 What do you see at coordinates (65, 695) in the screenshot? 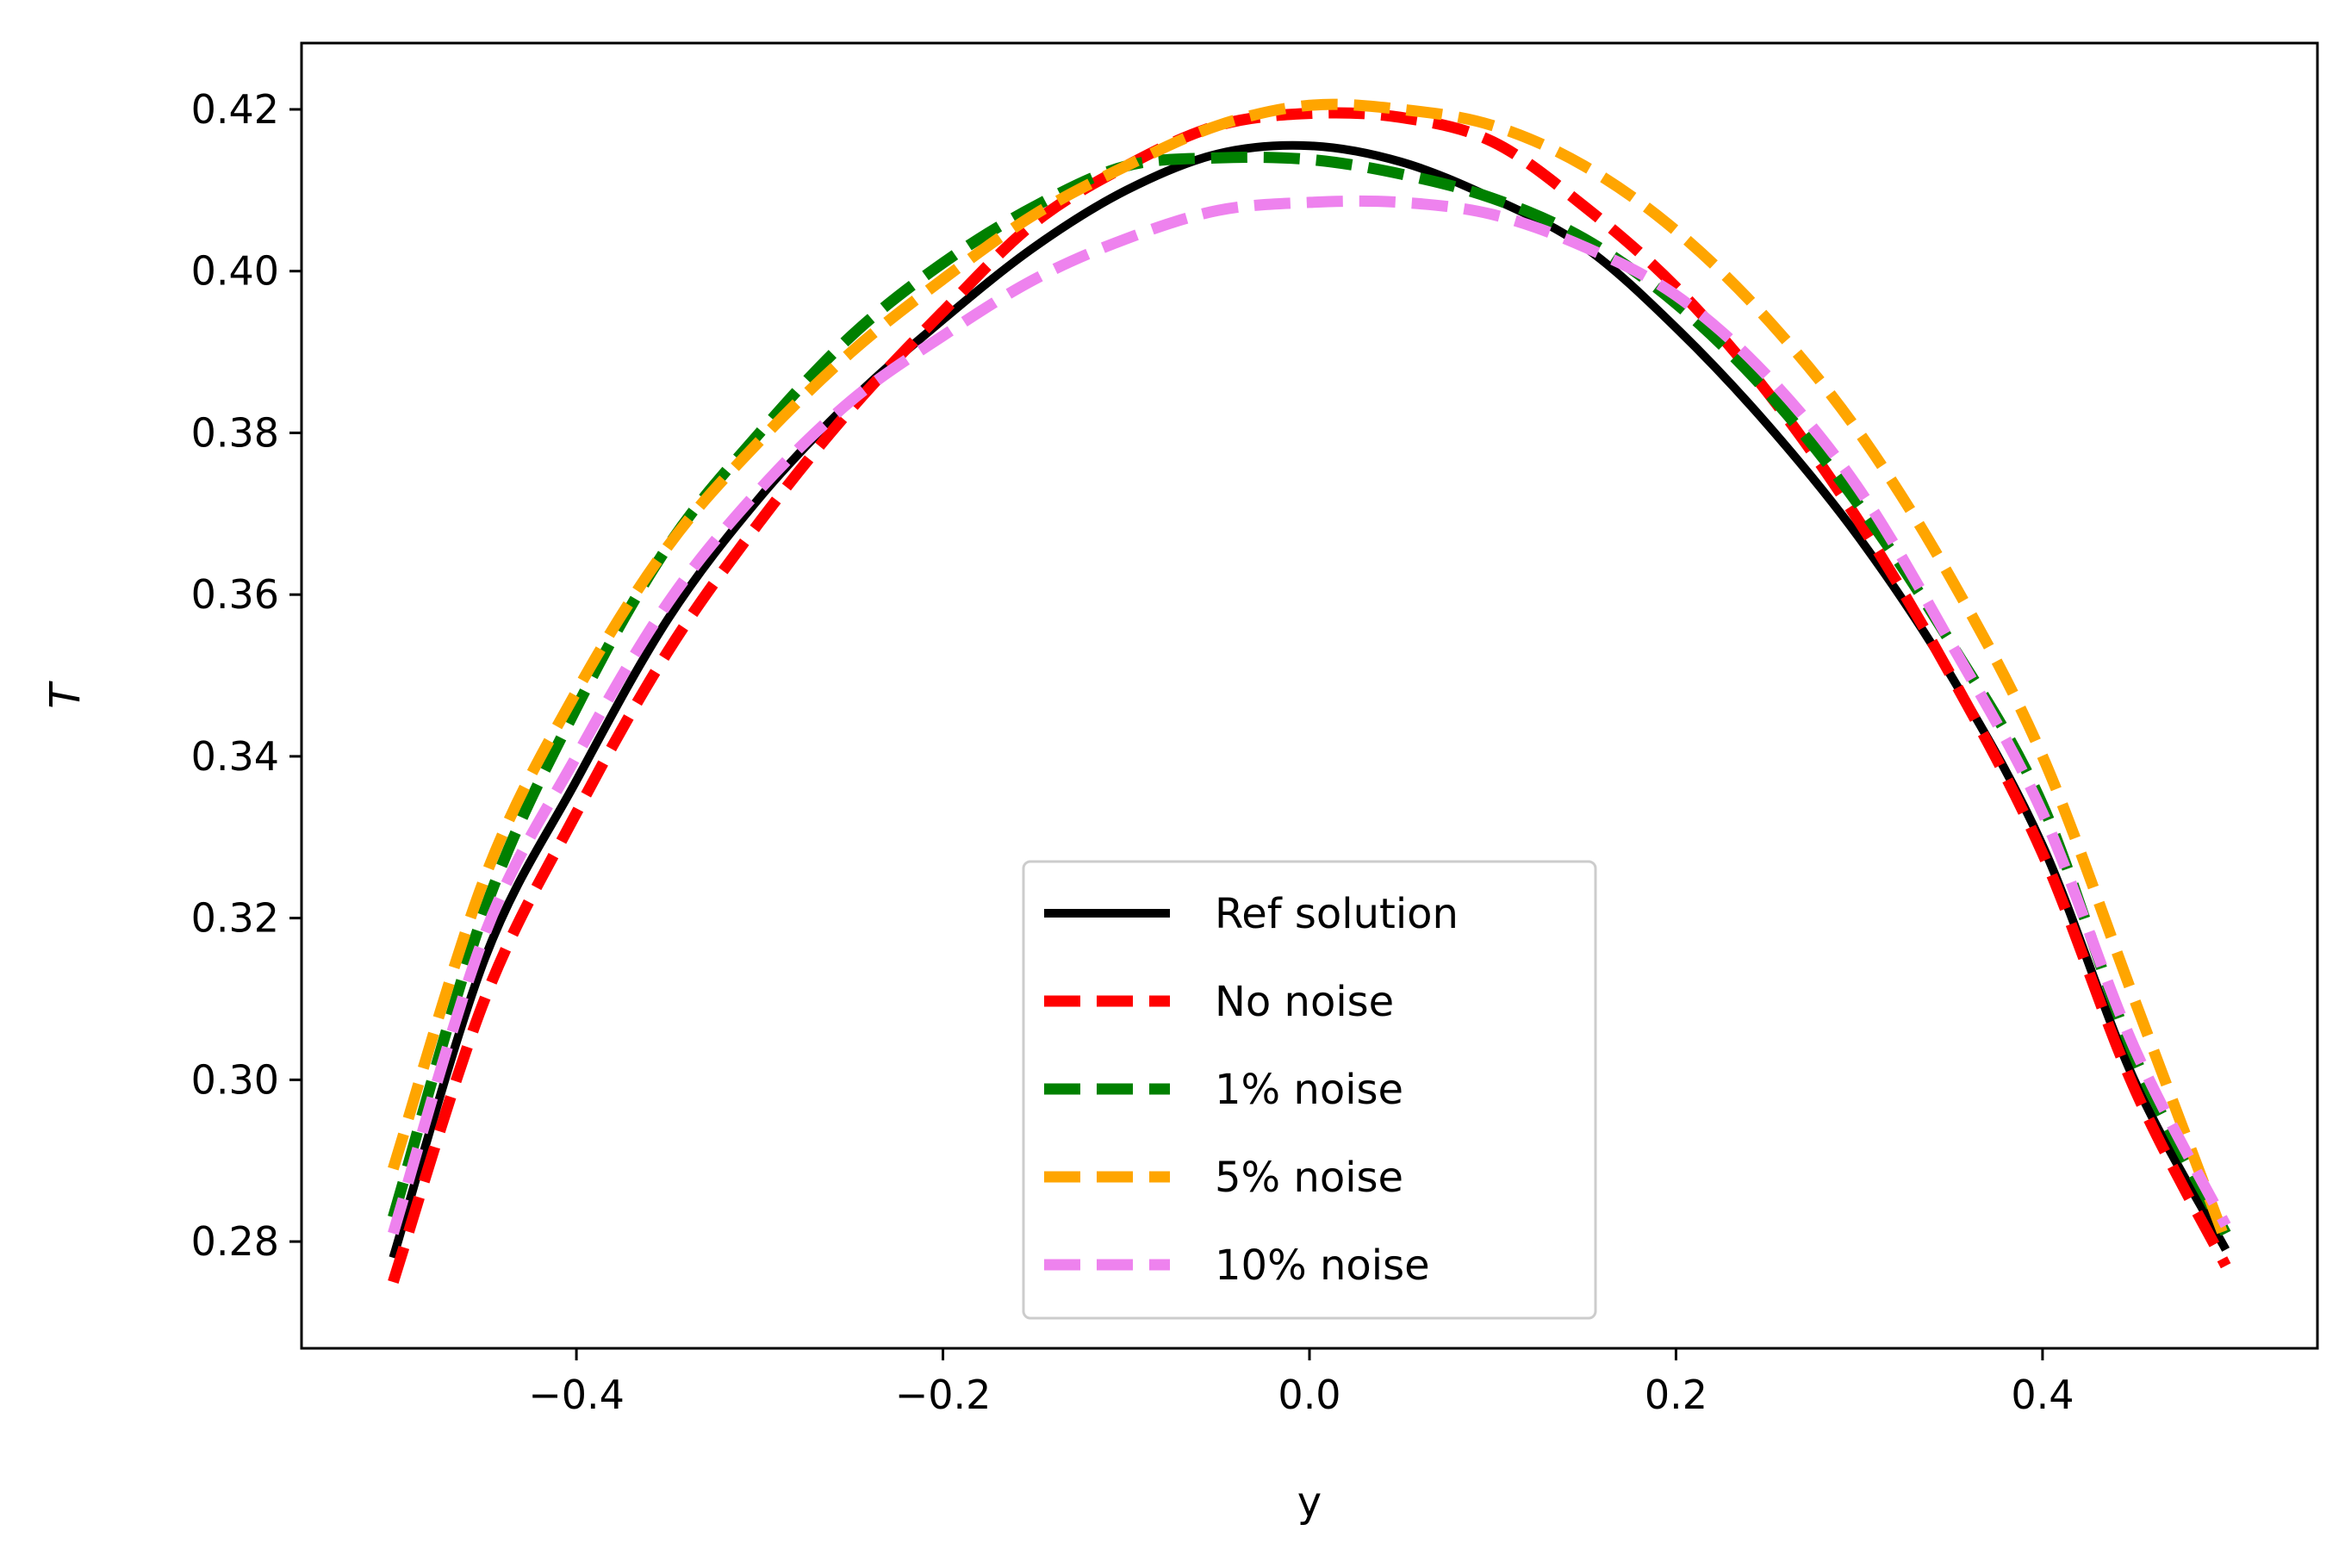
I see `y-axis-label: T` at bounding box center [65, 695].